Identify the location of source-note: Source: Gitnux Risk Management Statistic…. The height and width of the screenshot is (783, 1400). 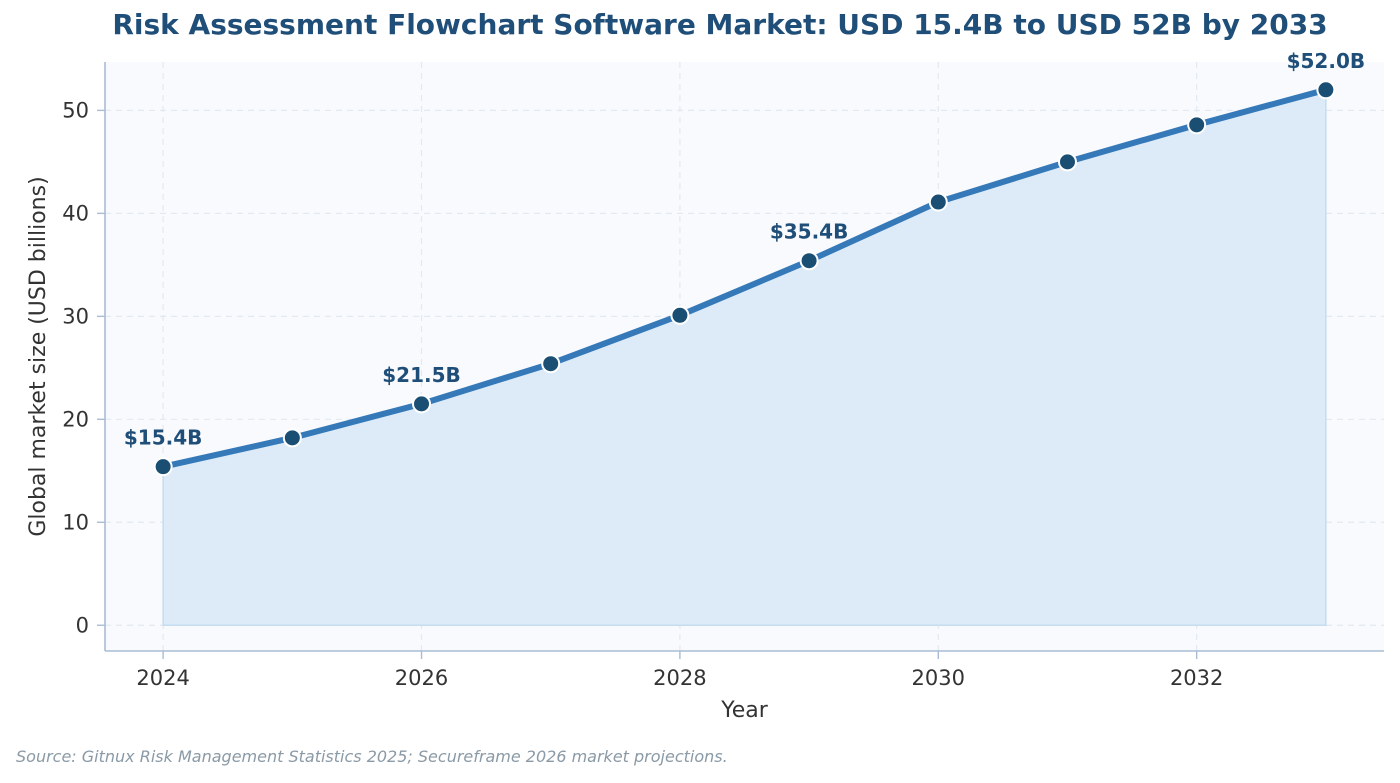
(372, 756).